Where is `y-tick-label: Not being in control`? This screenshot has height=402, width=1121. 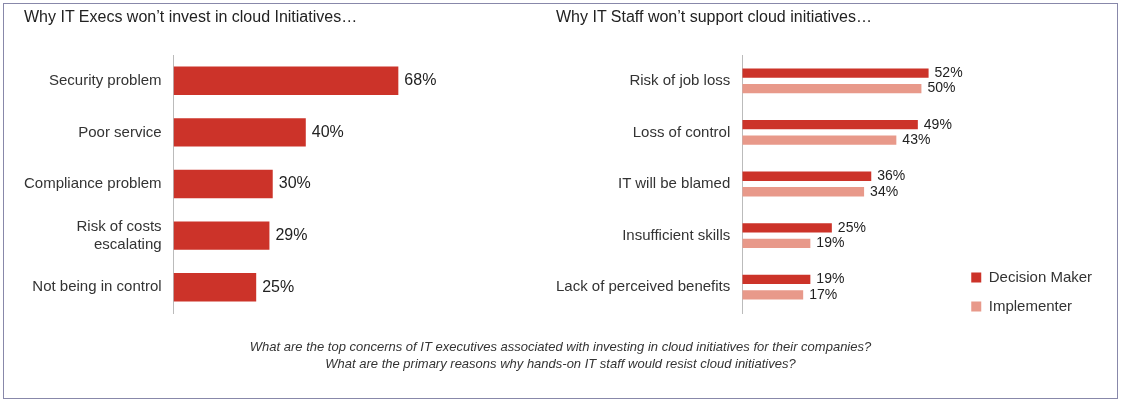
y-tick-label: Not being in control is located at coordinates (97, 286).